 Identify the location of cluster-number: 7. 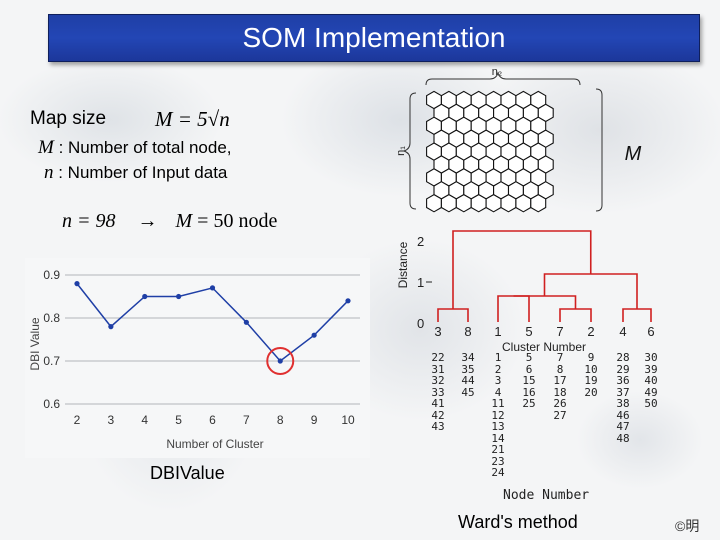
(559, 331).